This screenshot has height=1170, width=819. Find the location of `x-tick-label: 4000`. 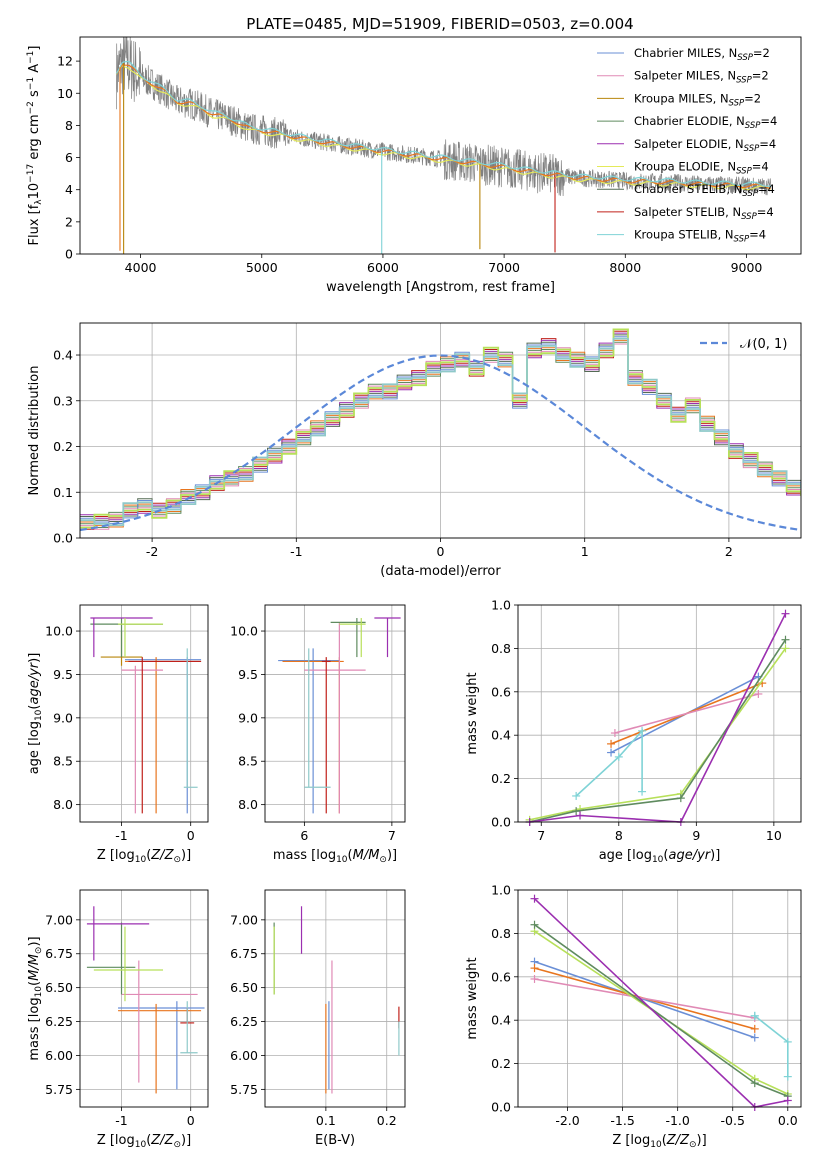

x-tick-label: 4000 is located at coordinates (141, 267).